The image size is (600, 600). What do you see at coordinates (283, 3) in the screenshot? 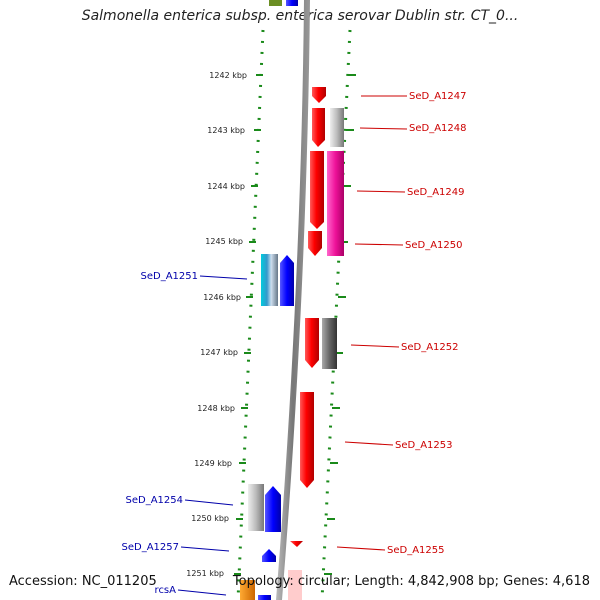
I see `top-partial-genes` at bounding box center [283, 3].